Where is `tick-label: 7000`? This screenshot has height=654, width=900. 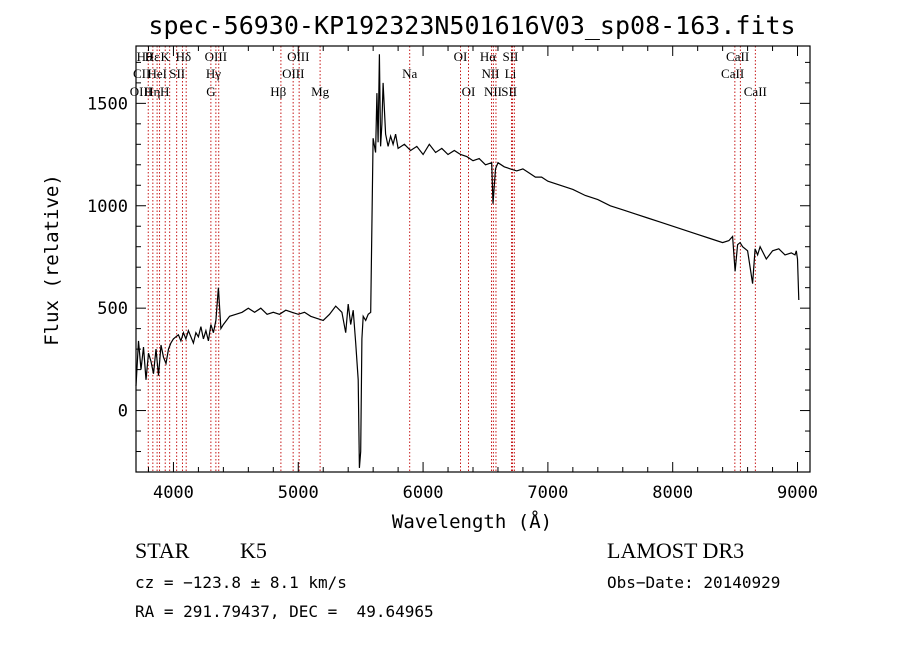 tick-label: 7000 is located at coordinates (547, 493).